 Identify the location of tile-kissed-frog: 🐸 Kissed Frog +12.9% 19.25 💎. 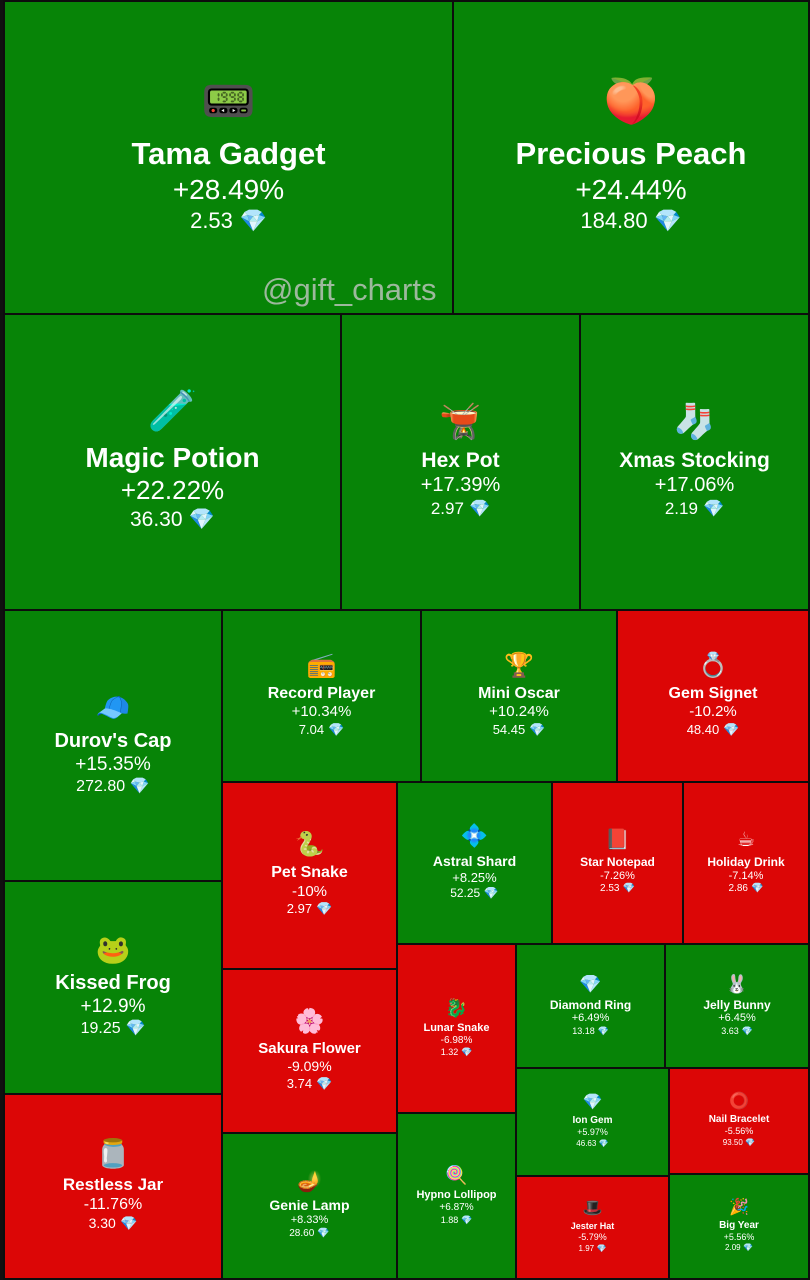
(113, 987).